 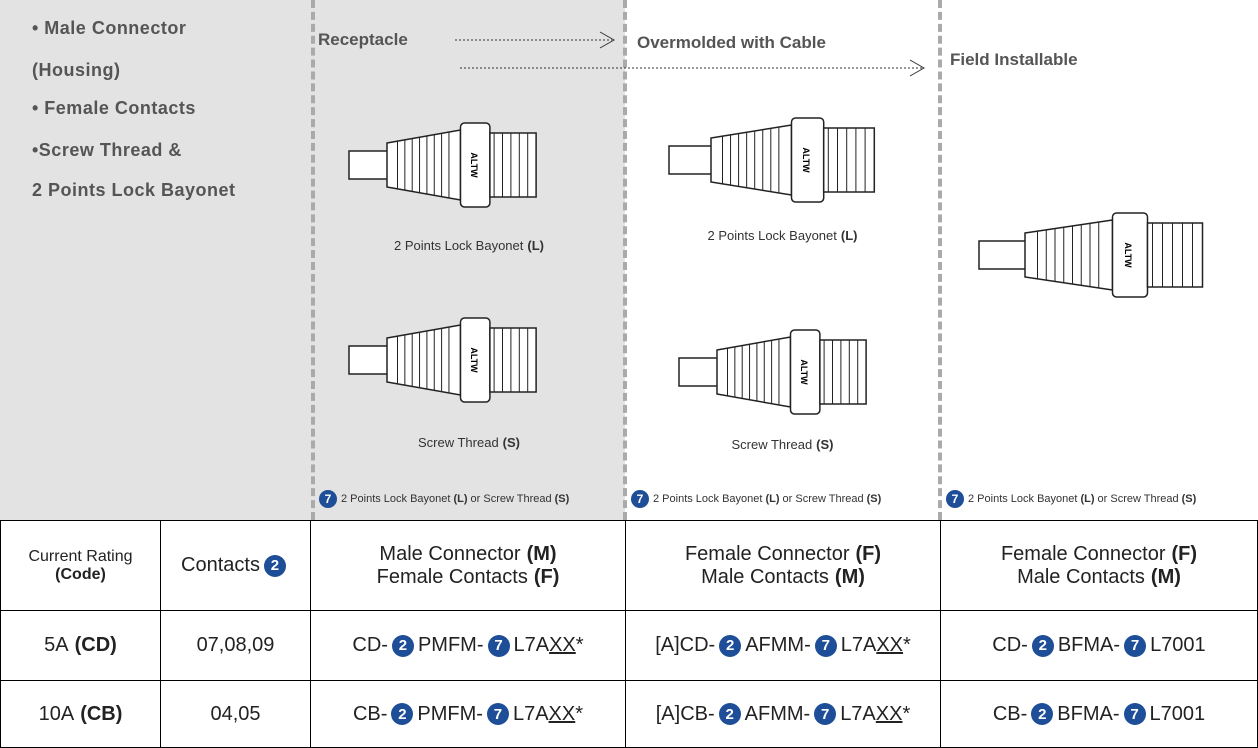 I want to click on line: 5A (CD), so click(x=80, y=645).